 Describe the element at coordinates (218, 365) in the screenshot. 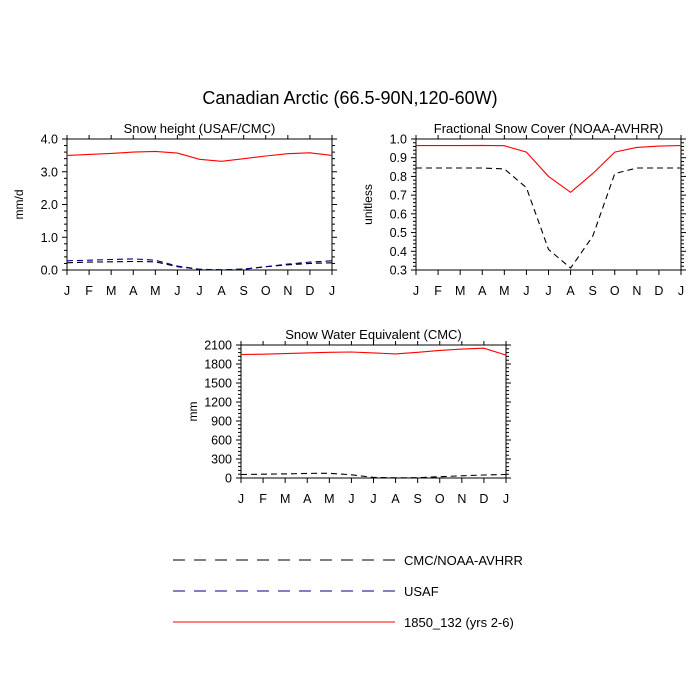

I see `y-tick-label: 1800` at that location.